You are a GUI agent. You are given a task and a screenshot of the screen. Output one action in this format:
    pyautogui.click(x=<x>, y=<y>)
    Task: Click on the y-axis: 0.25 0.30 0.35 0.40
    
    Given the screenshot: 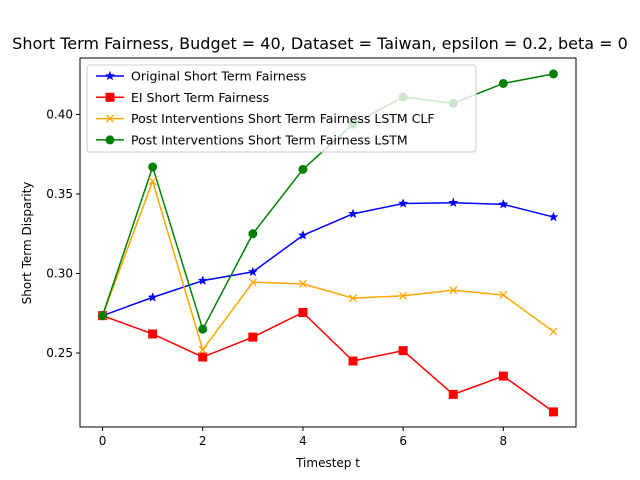 What is the action you would take?
    pyautogui.click(x=63, y=233)
    